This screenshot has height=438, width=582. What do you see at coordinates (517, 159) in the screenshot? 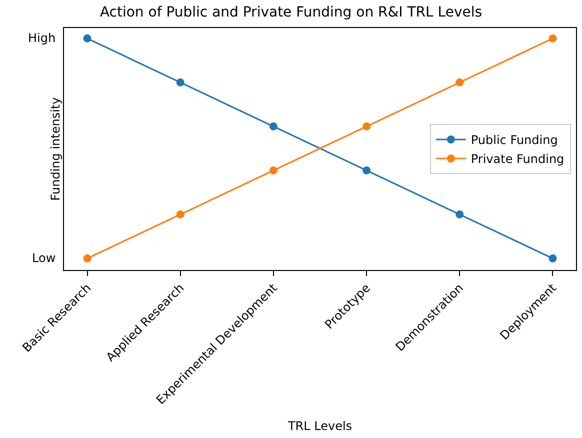
I see `legend-label: Private Funding` at bounding box center [517, 159].